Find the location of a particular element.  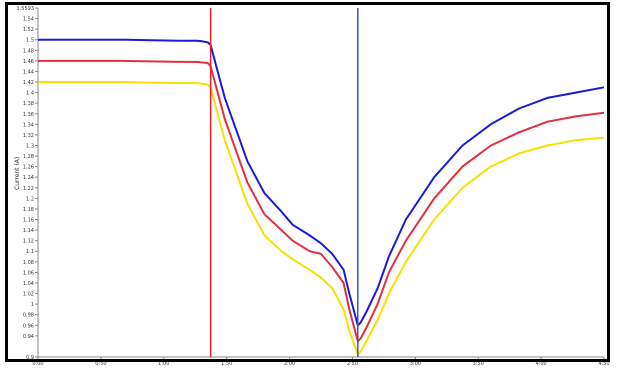

y-tick-label: 1.48 is located at coordinates (28, 51).